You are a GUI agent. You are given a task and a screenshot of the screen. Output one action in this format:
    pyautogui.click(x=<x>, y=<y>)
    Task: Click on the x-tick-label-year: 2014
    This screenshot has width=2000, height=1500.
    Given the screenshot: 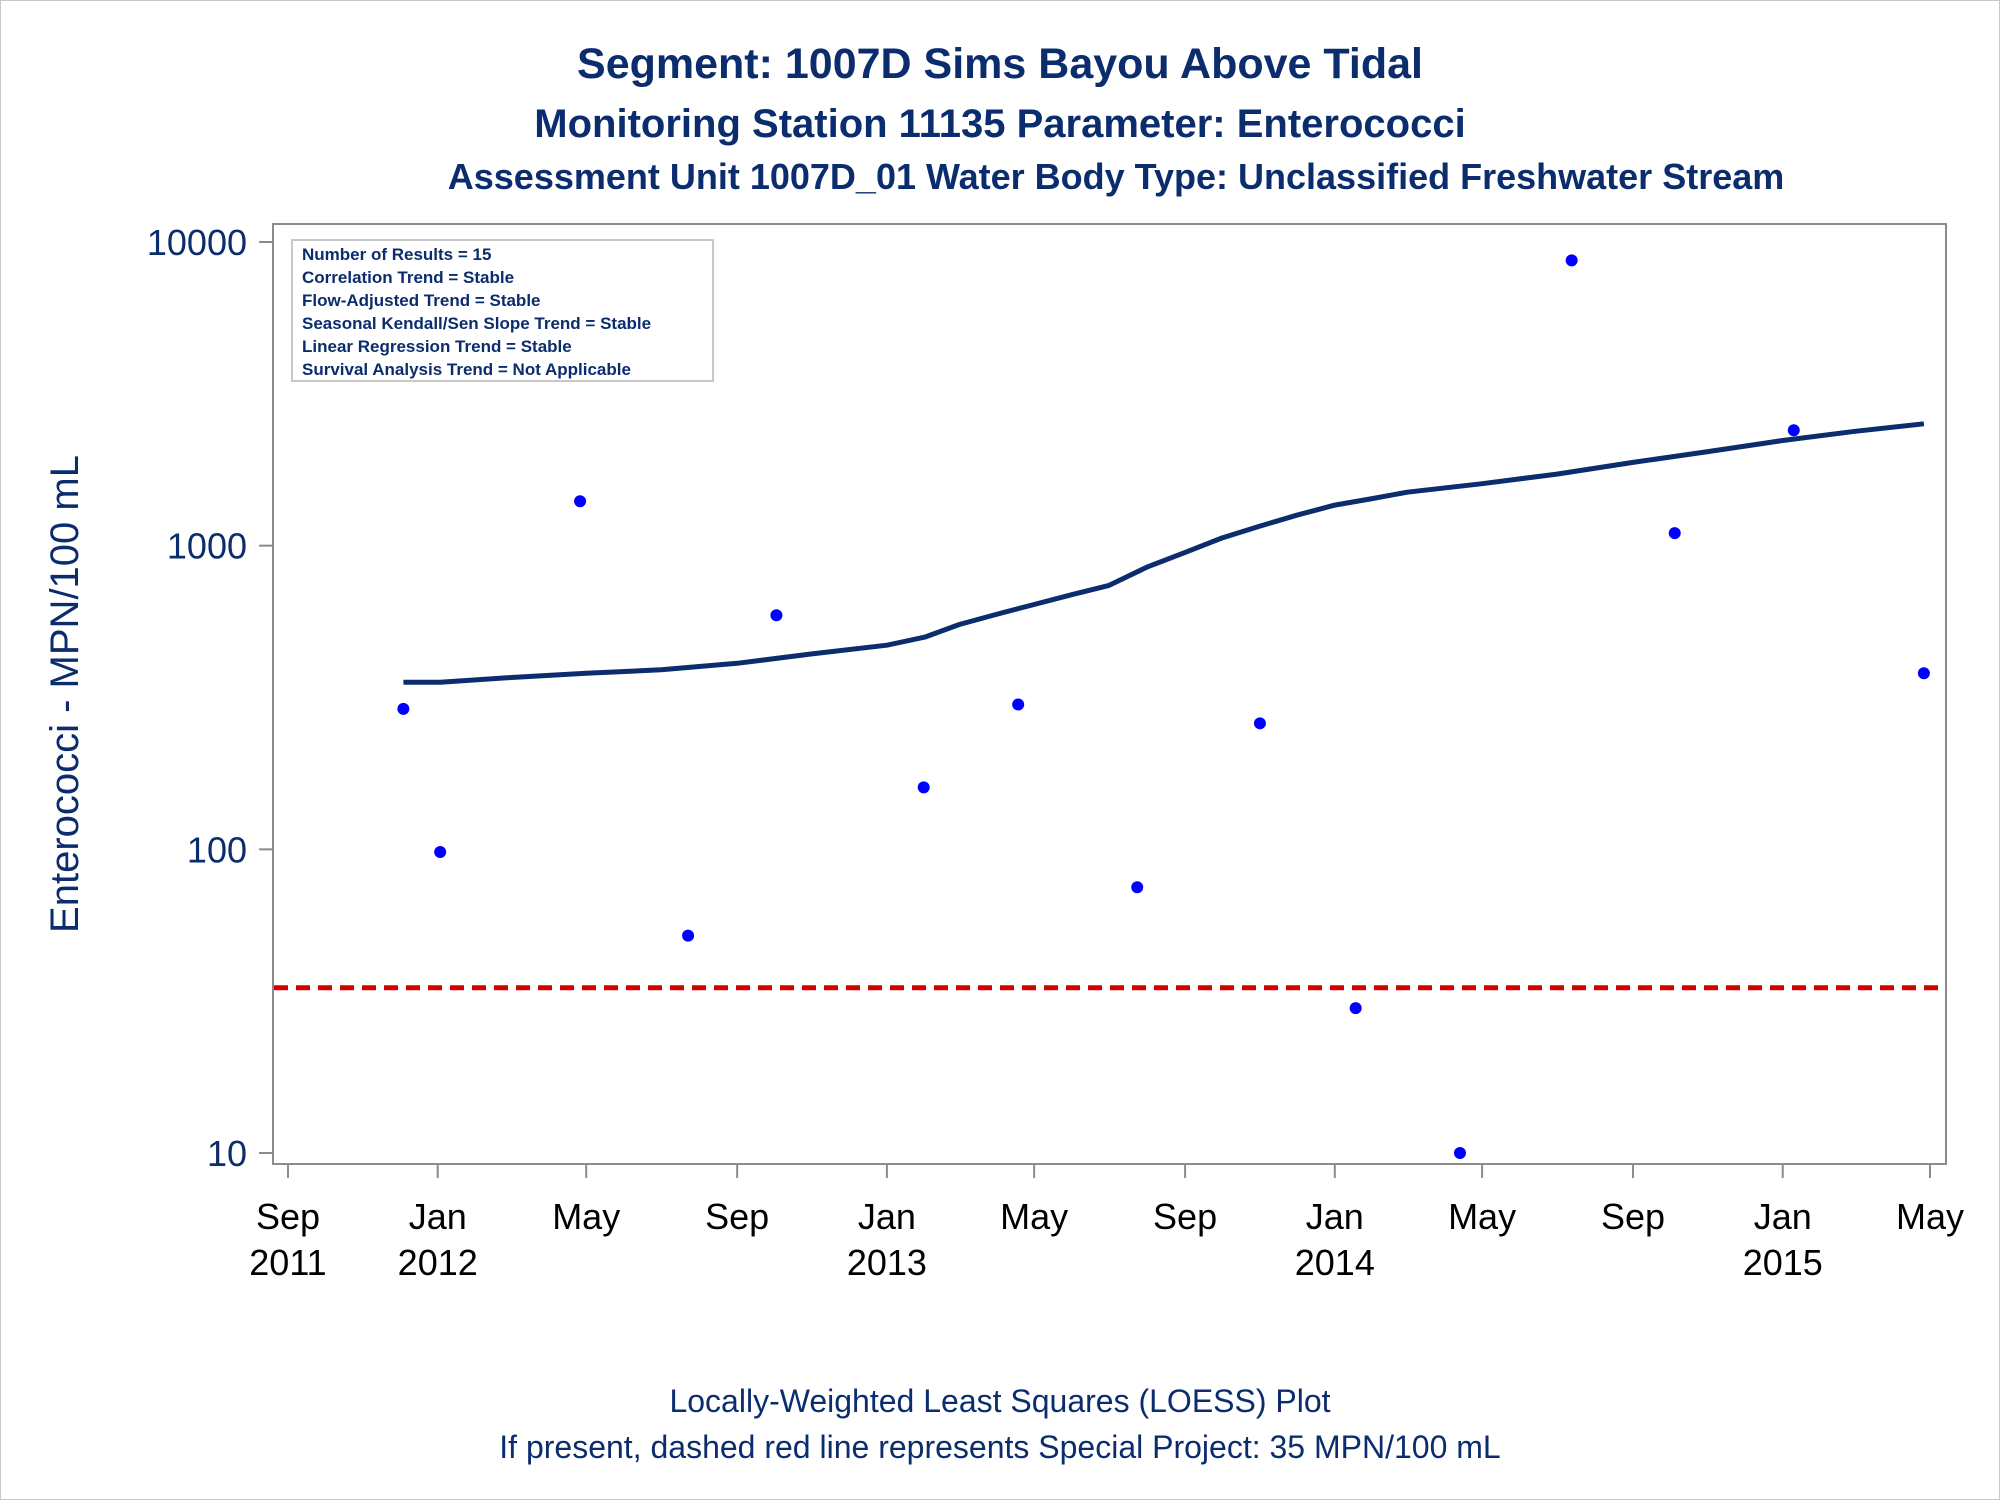 What is the action you would take?
    pyautogui.click(x=1335, y=1262)
    